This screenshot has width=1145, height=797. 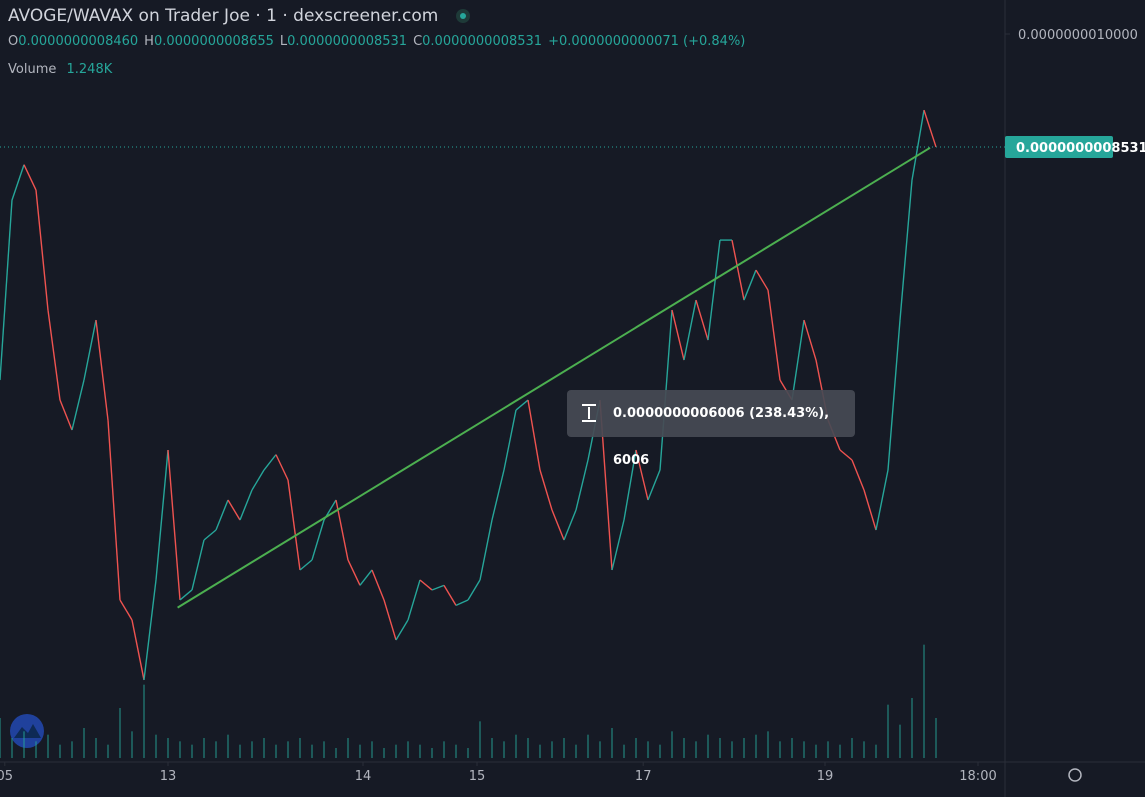 What do you see at coordinates (1080, 148) in the screenshot?
I see `last-price-label: 0.0000000008531` at bounding box center [1080, 148].